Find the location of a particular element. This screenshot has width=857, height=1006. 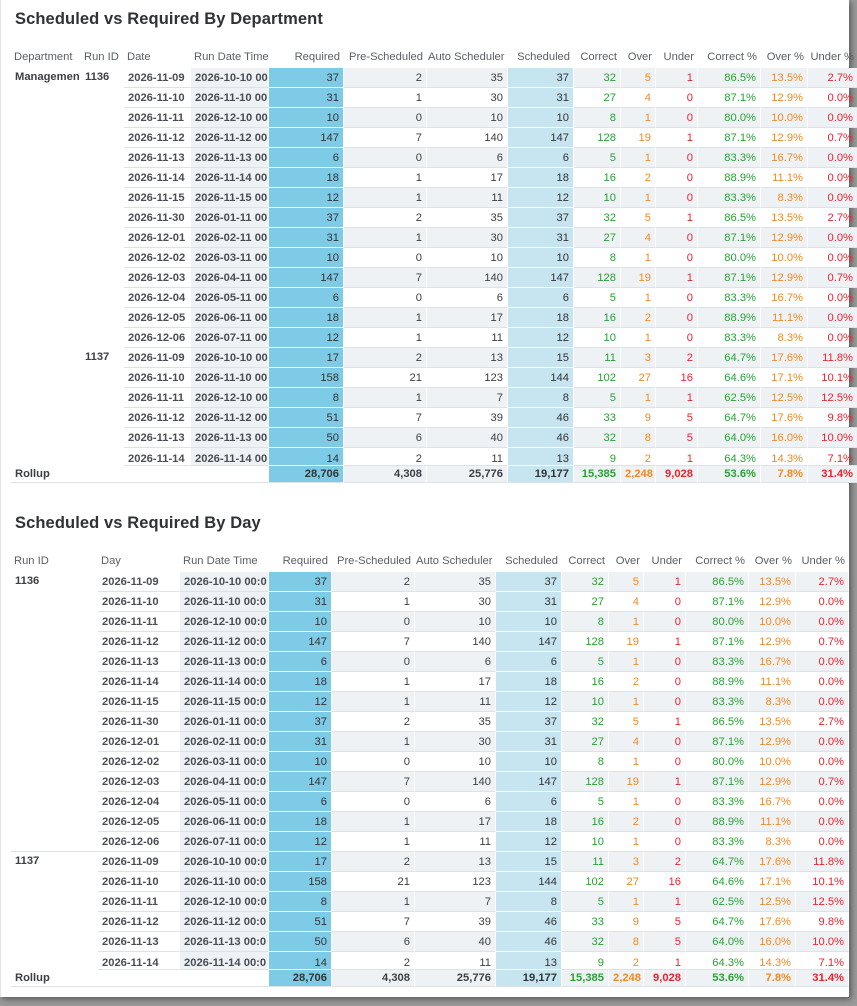

run-date-time-cell: 2026-11-13 00: is located at coordinates (230, 438).